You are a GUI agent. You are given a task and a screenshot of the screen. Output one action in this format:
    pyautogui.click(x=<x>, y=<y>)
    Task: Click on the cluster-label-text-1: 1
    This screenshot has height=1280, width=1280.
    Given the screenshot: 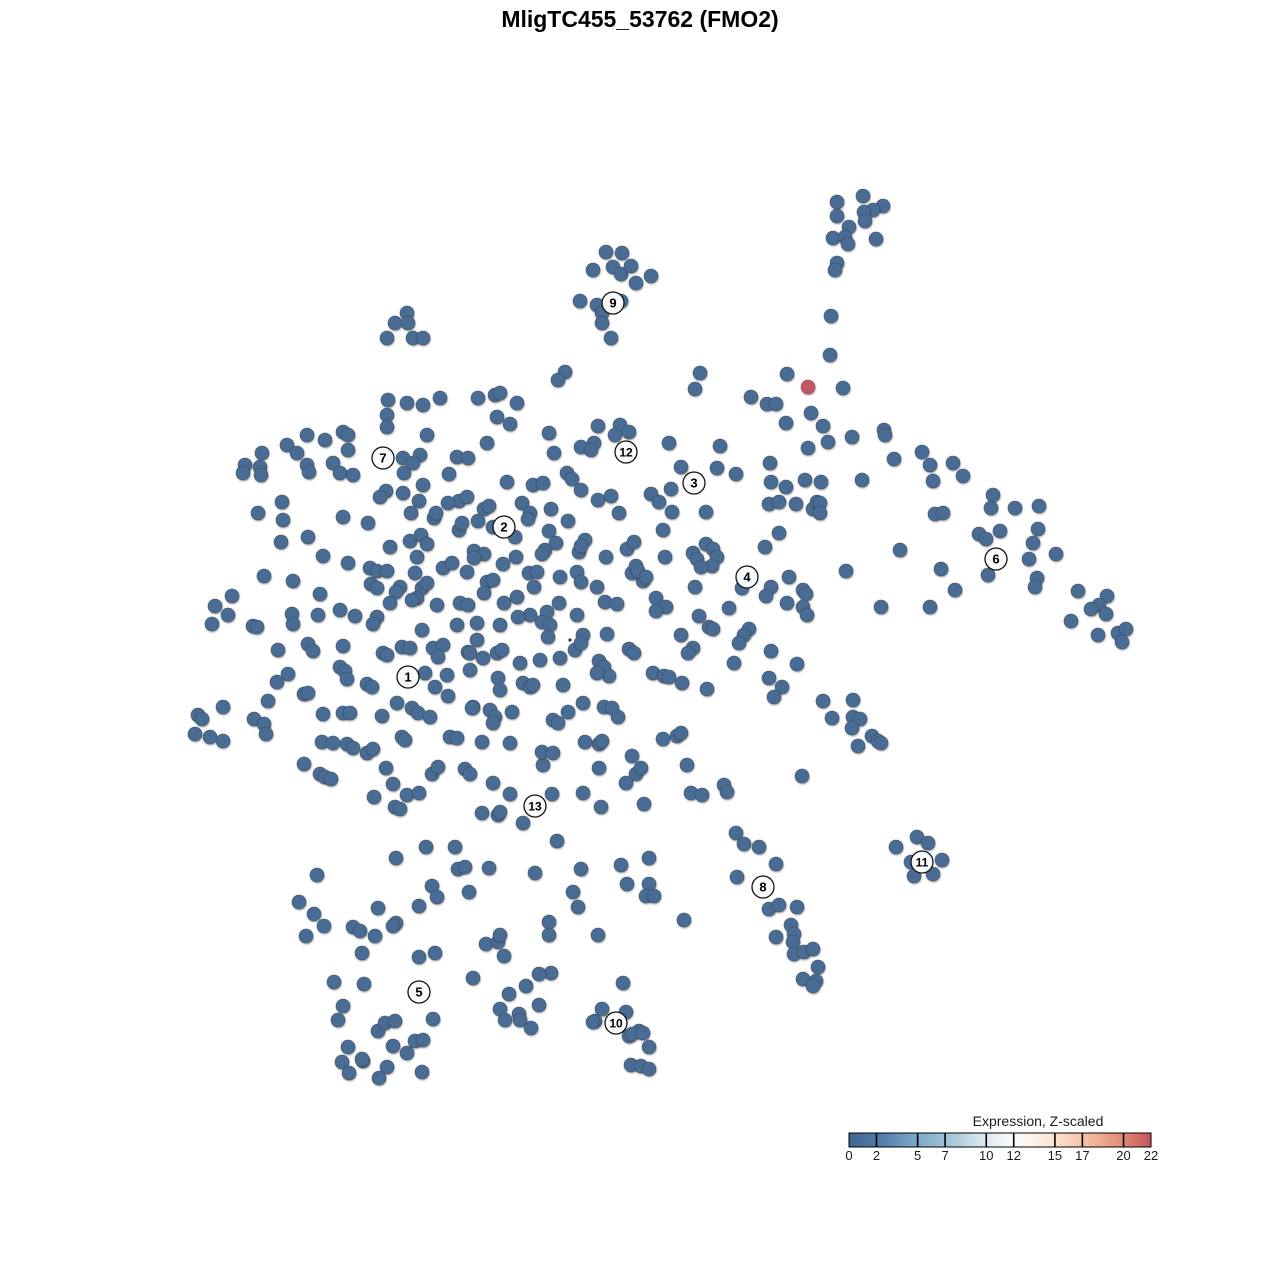 What is the action you would take?
    pyautogui.click(x=407, y=677)
    